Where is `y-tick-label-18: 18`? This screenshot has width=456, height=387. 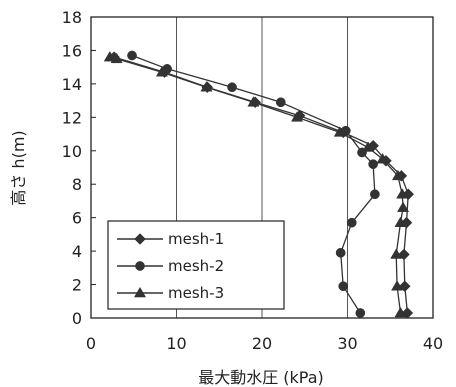 y-tick-label-18: 18 is located at coordinates (72, 17).